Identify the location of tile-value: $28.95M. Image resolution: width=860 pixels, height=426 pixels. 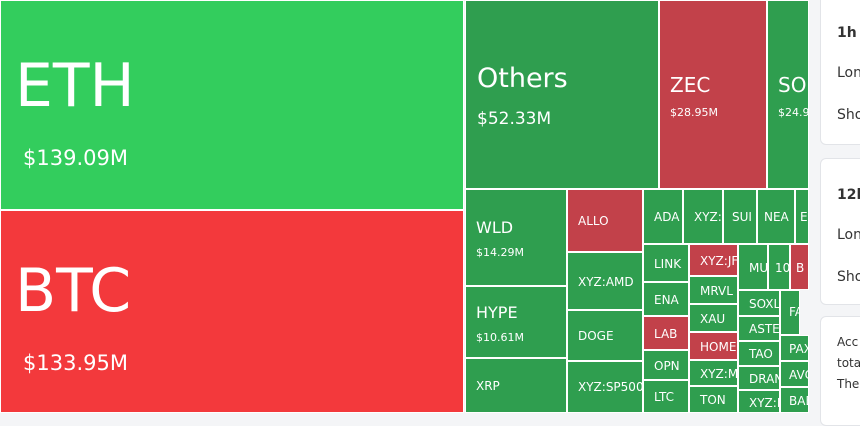
(694, 112).